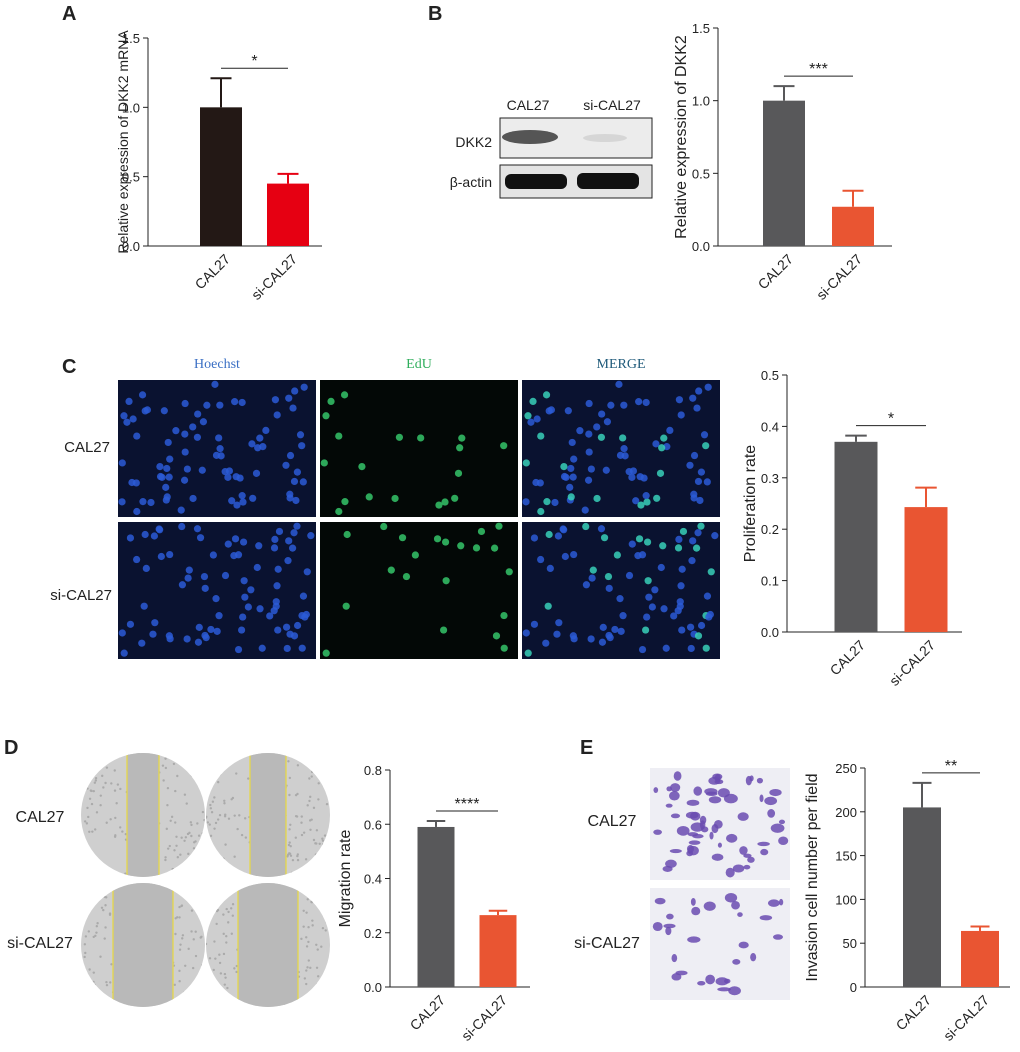 The width and height of the screenshot is (1020, 1052). Describe the element at coordinates (536, 181) in the screenshot. I see `blot-band` at that location.